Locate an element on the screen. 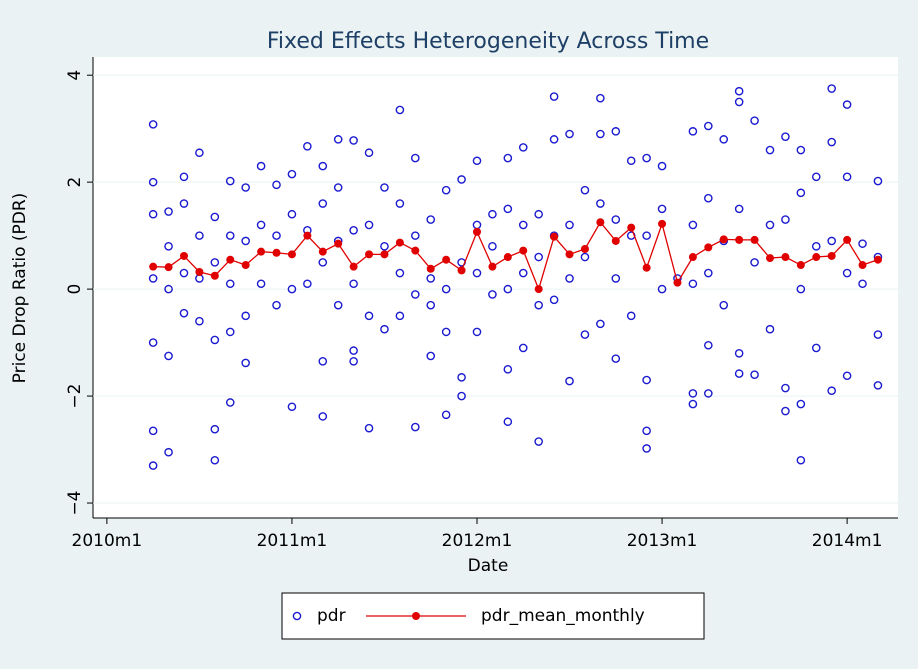 The image size is (918, 669). x-tick-label: 2010m1 is located at coordinates (107, 541).